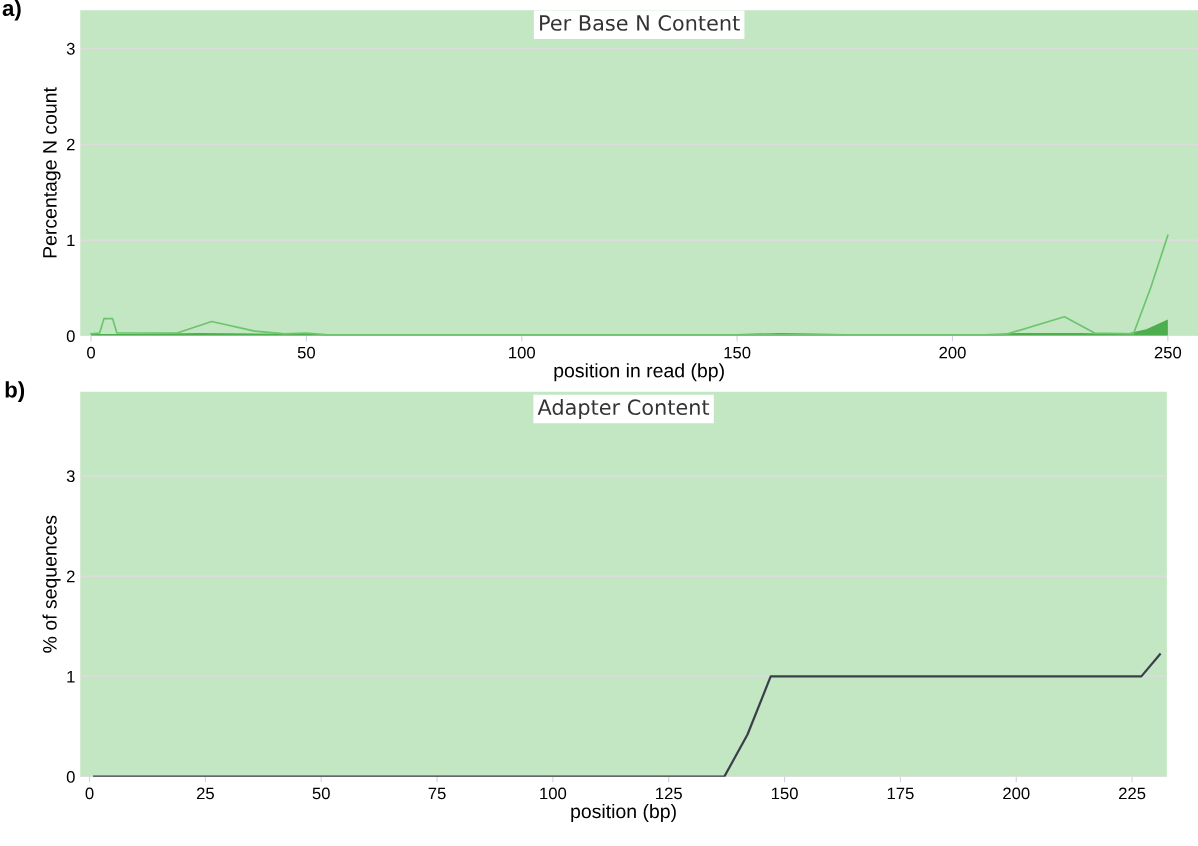 The image size is (1198, 846). Describe the element at coordinates (52, 172) in the screenshot. I see `y-axis-title: Percentage N count` at that location.